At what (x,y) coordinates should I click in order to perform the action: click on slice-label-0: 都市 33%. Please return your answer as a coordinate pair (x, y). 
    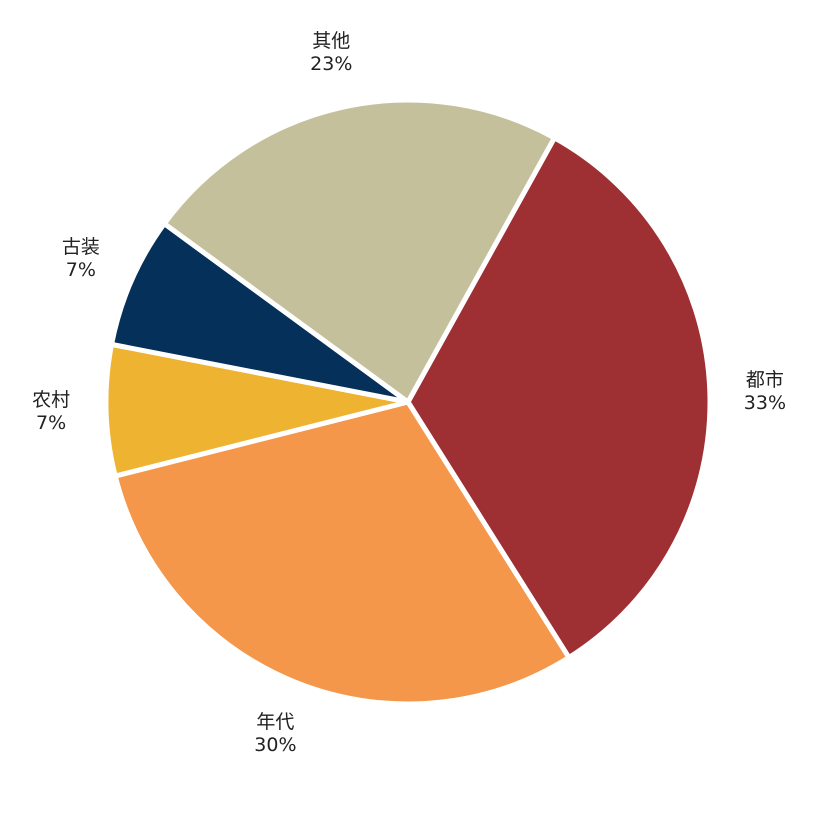
    Looking at the image, I should click on (765, 392).